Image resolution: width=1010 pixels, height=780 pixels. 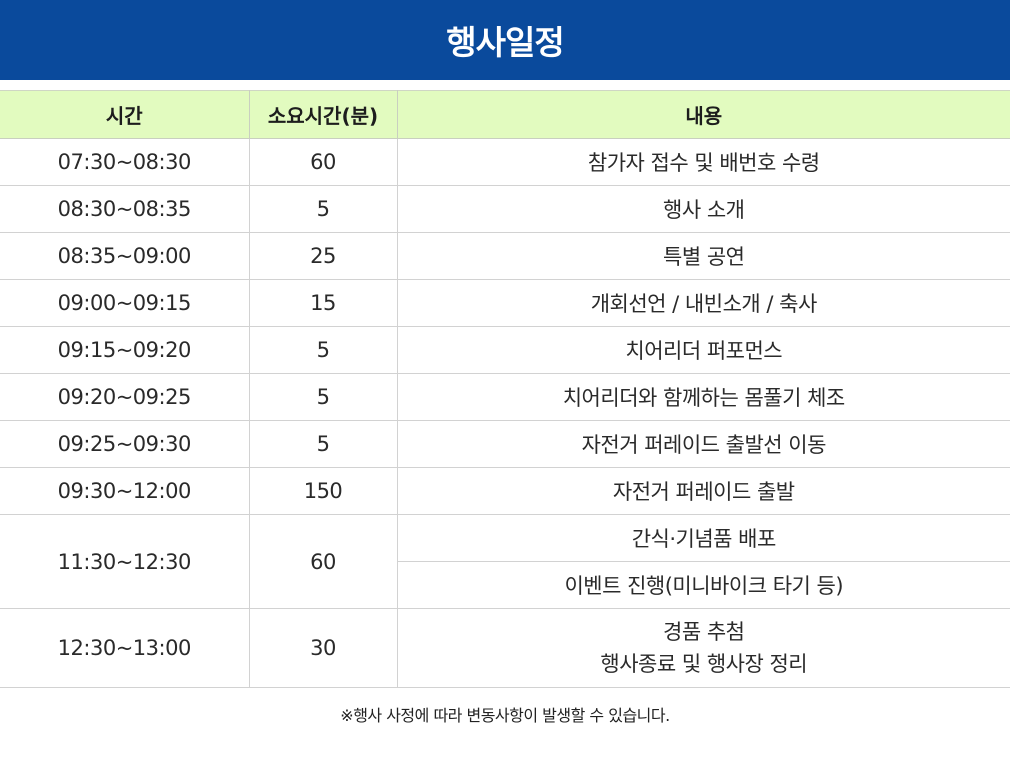 I want to click on time-cell: 12:30~13:00, so click(x=125, y=648).